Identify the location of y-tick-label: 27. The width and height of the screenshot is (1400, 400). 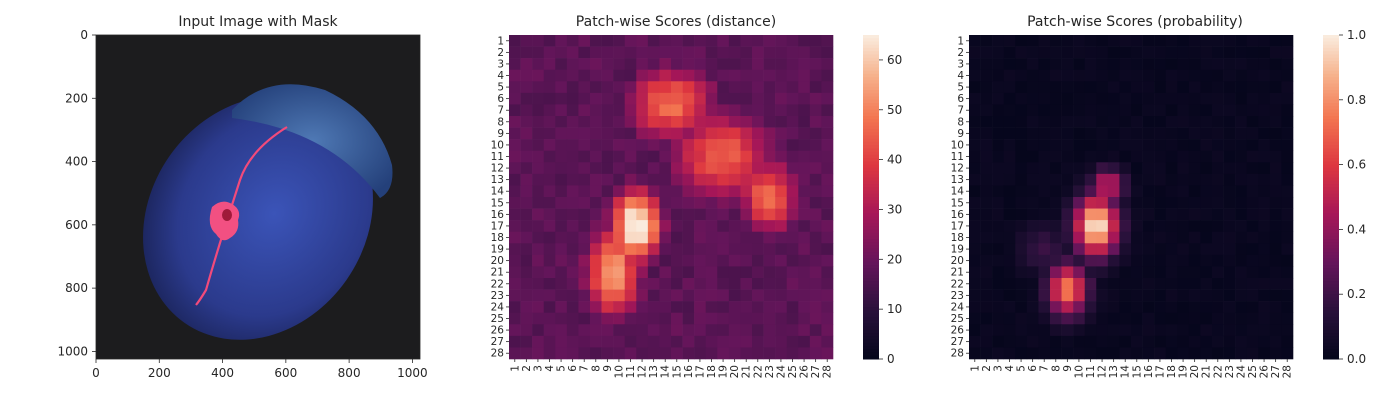
(957, 342).